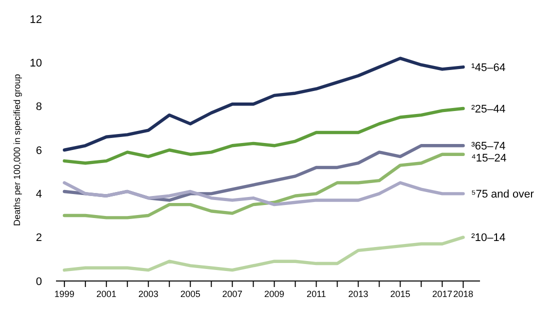 This screenshot has width=560, height=324. I want to click on x-tick-label: 2007, so click(232, 294).